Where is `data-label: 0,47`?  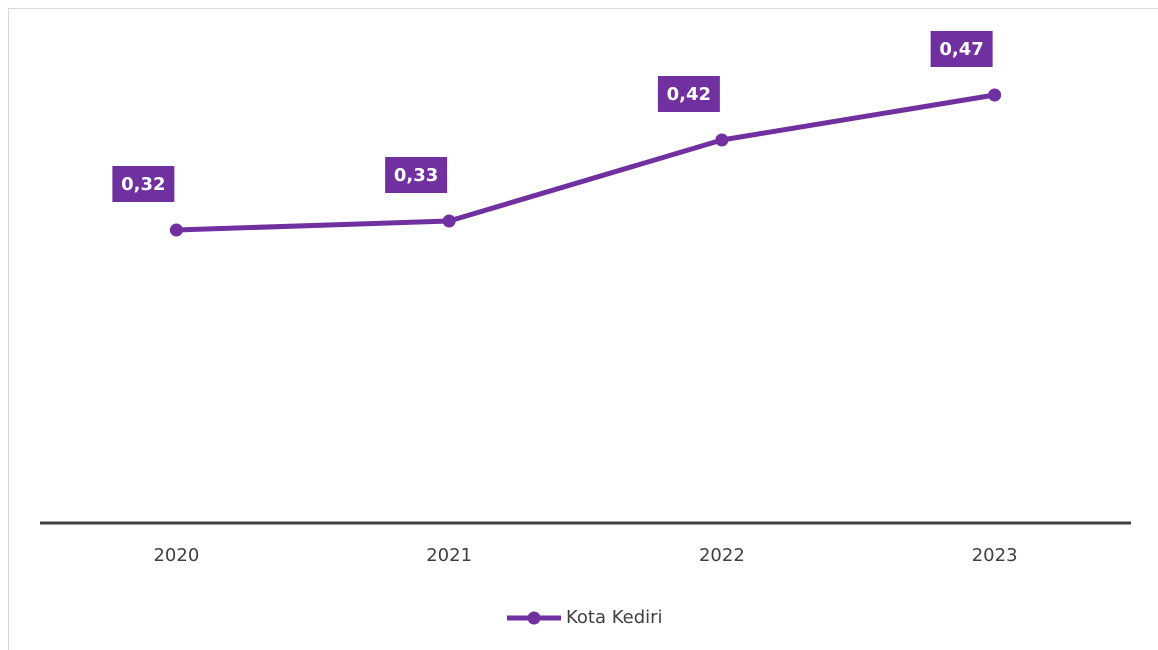 data-label: 0,47 is located at coordinates (961, 49).